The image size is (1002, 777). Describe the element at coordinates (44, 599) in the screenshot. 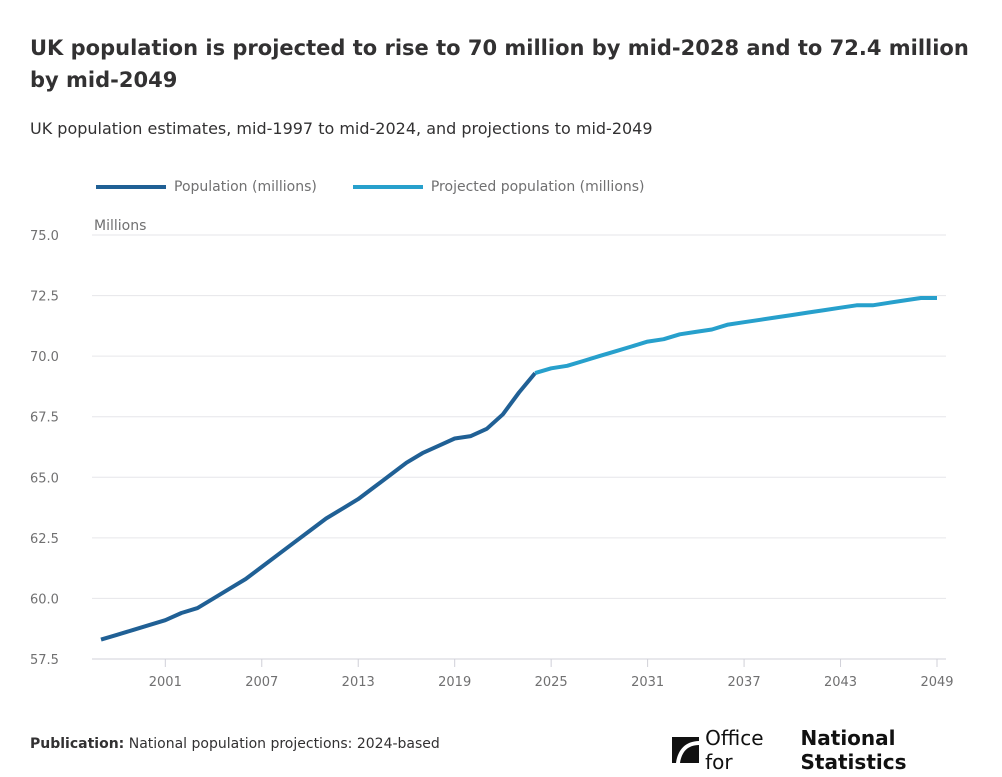

I see `y-tick-label: 60.0` at that location.